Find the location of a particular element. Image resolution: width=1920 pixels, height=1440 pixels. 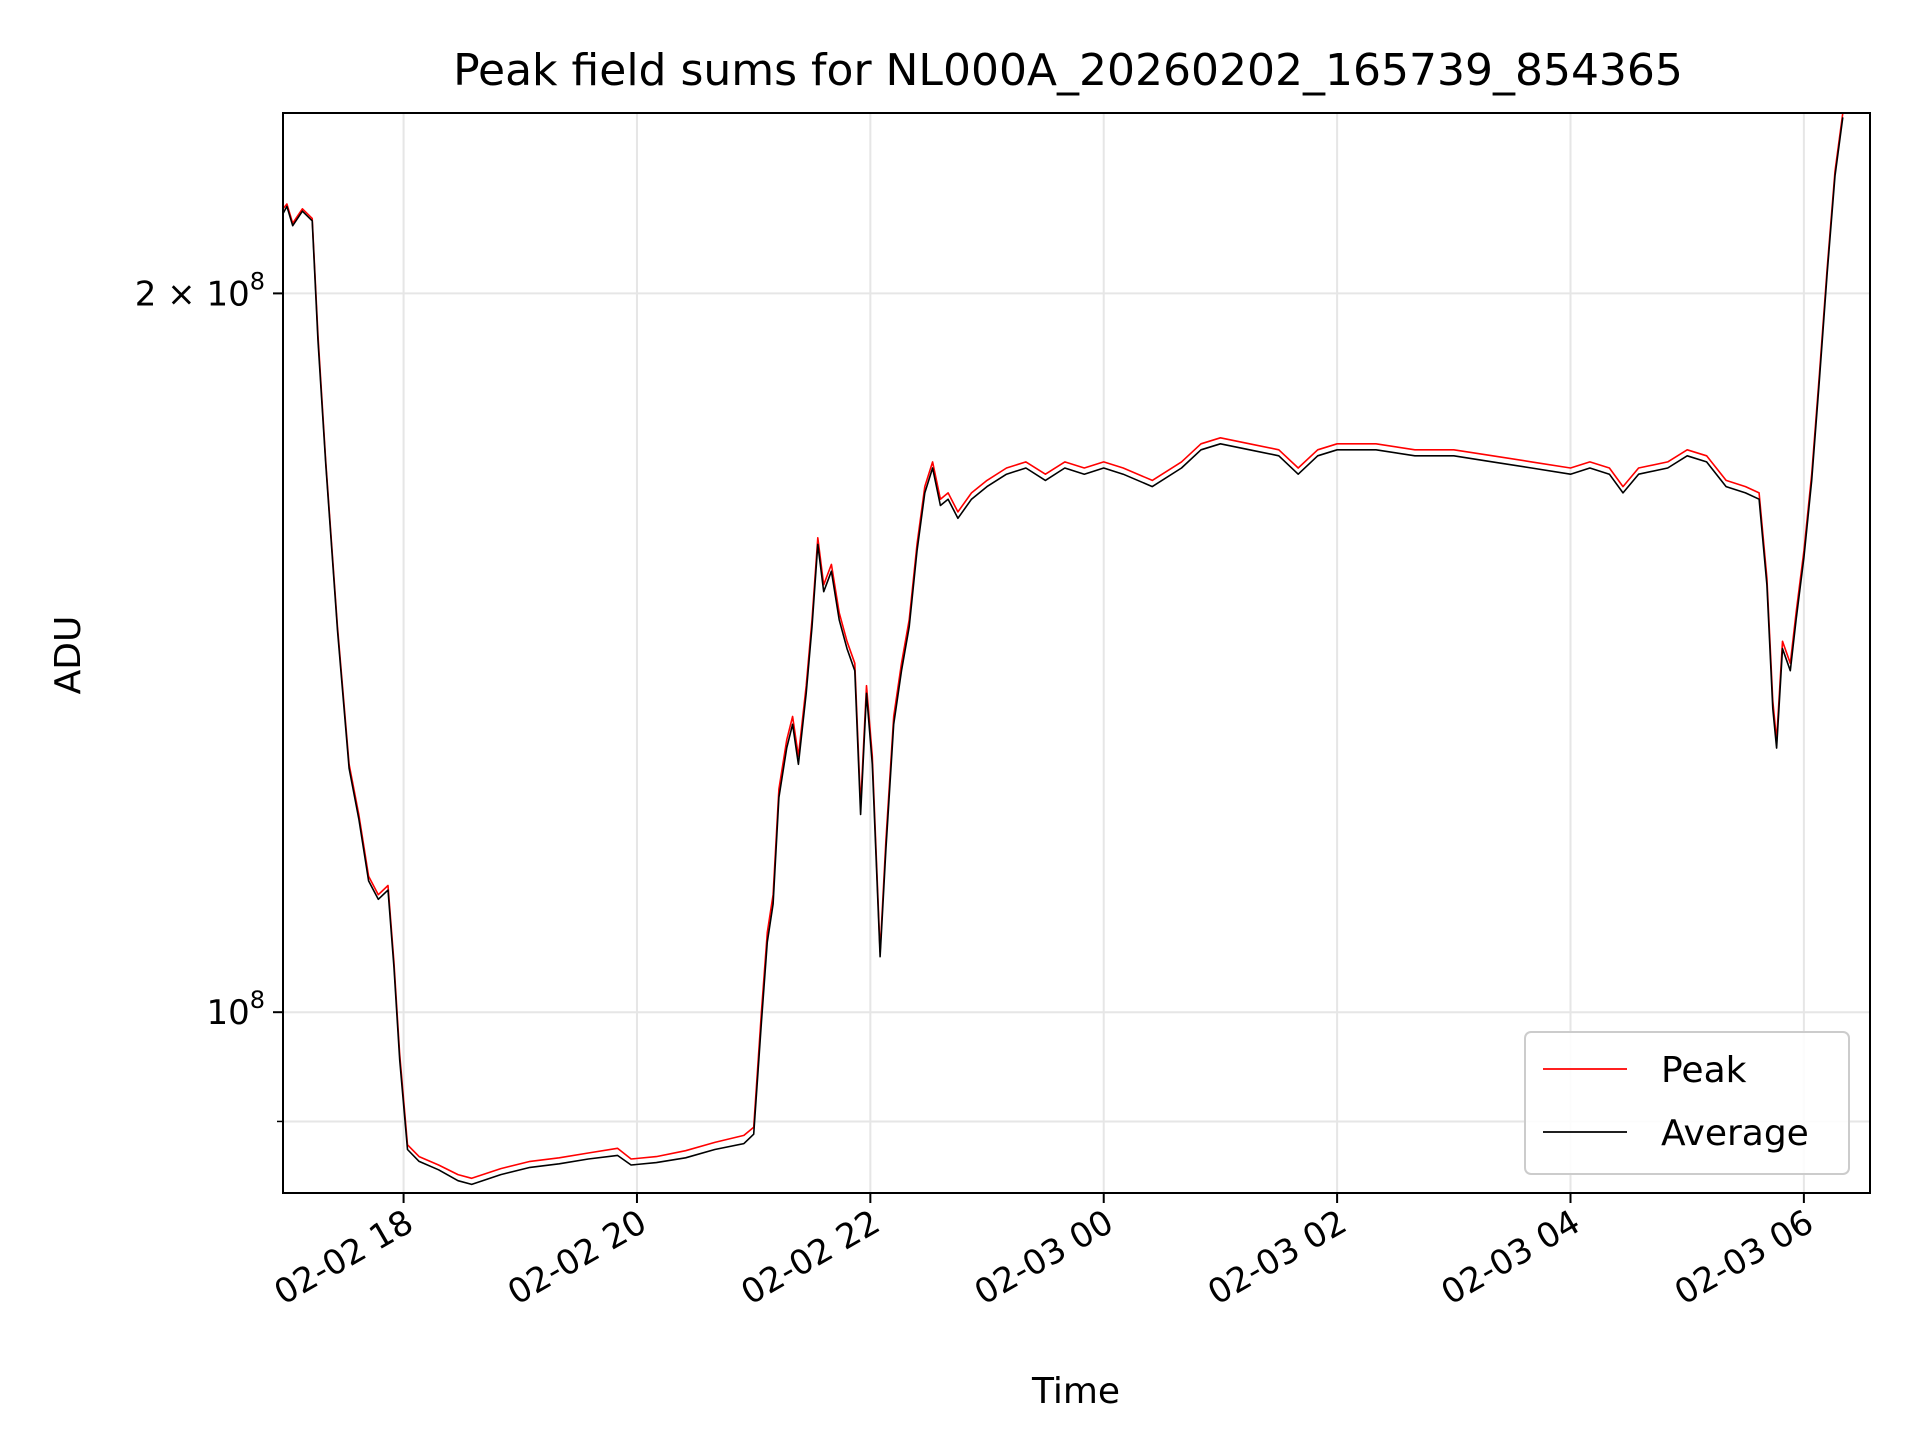

y-tick-label: 2 × 108 is located at coordinates (200, 290).